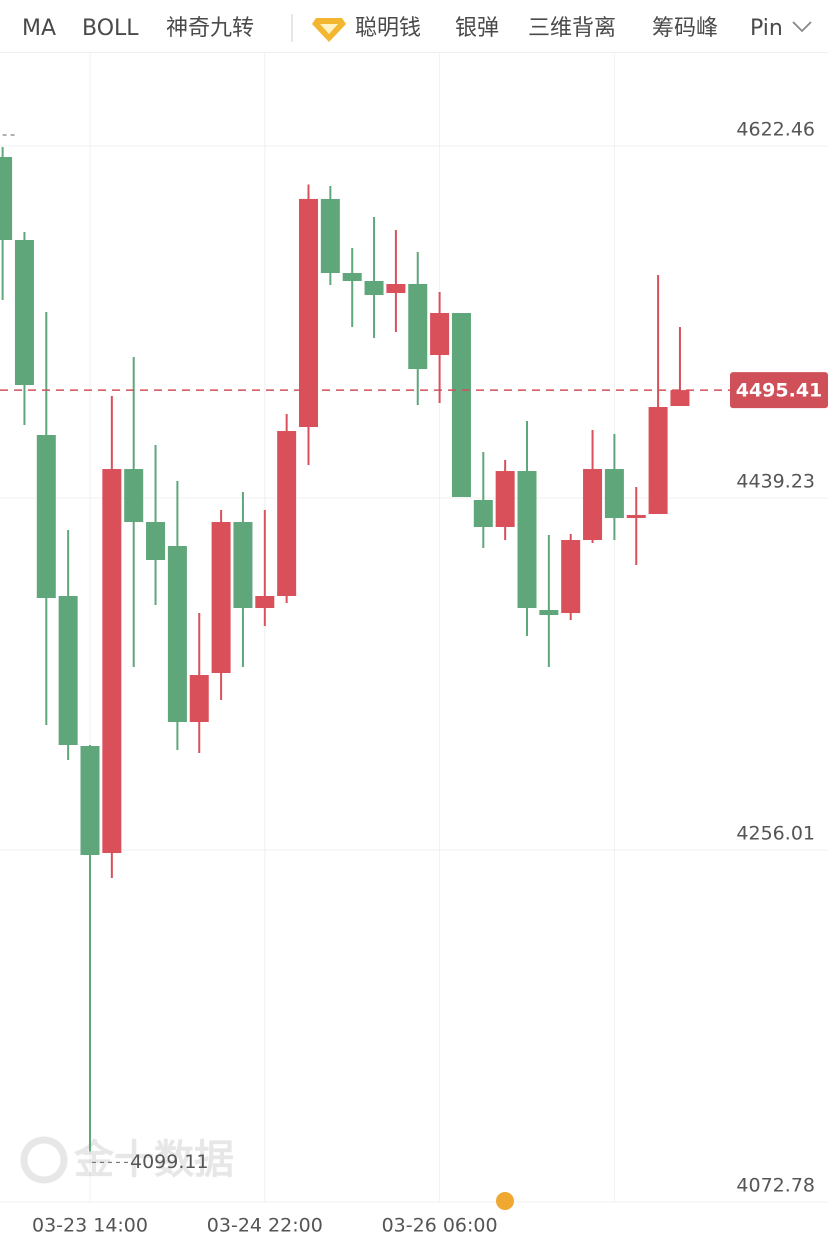 The image size is (828, 1251). What do you see at coordinates (766, 28) in the screenshot?
I see `toolbar-item: Pin` at bounding box center [766, 28].